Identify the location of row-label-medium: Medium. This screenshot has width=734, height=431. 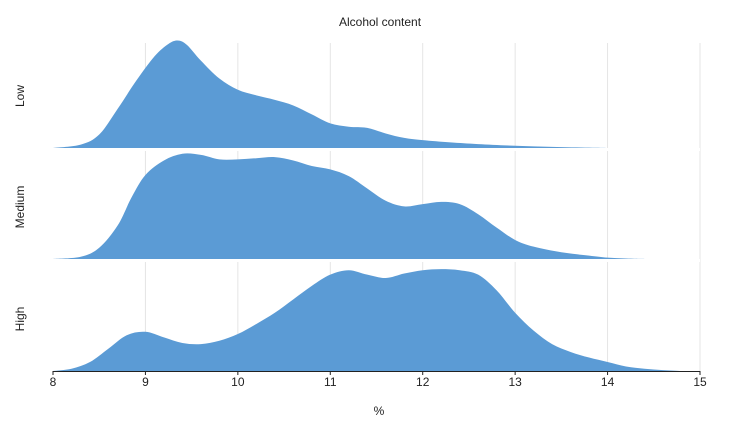
(20, 207).